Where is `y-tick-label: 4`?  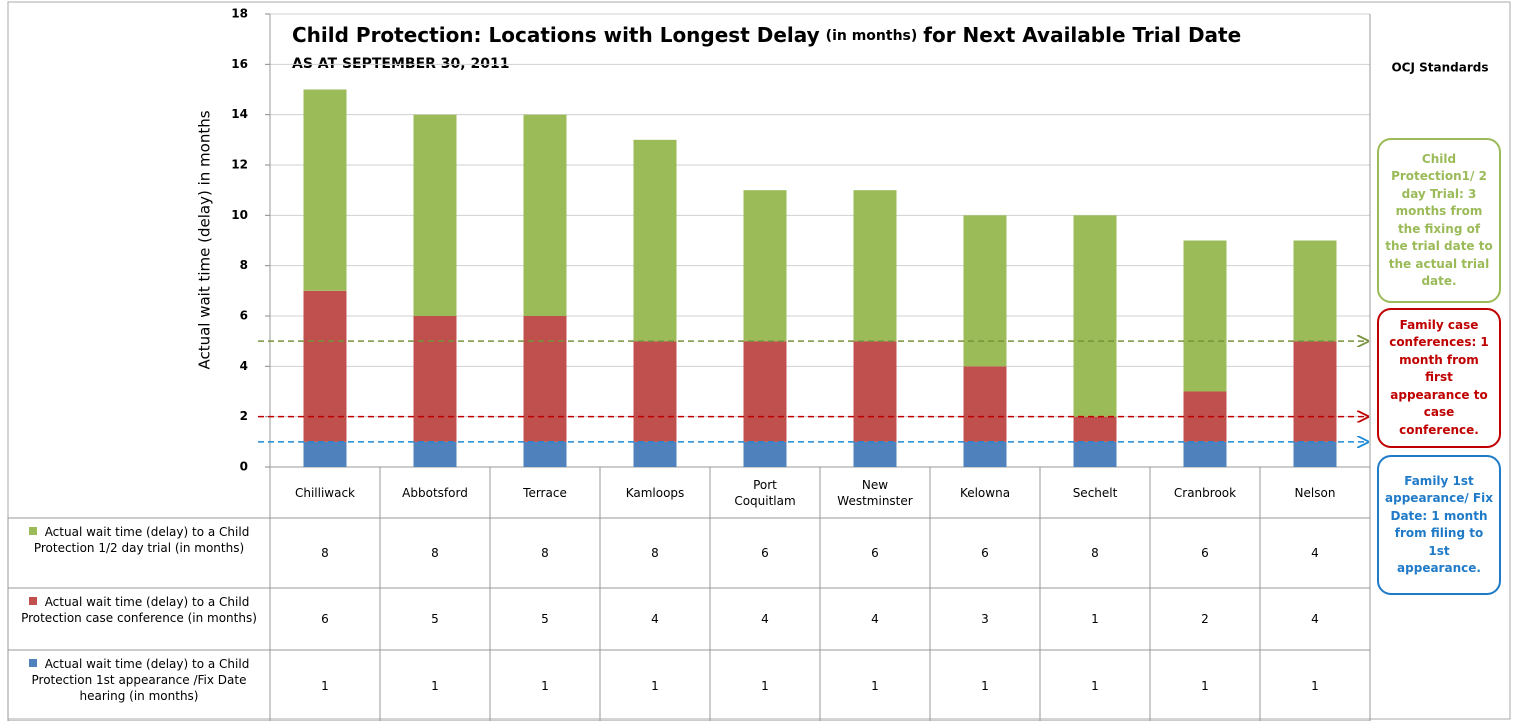
y-tick-label: 4 is located at coordinates (244, 366).